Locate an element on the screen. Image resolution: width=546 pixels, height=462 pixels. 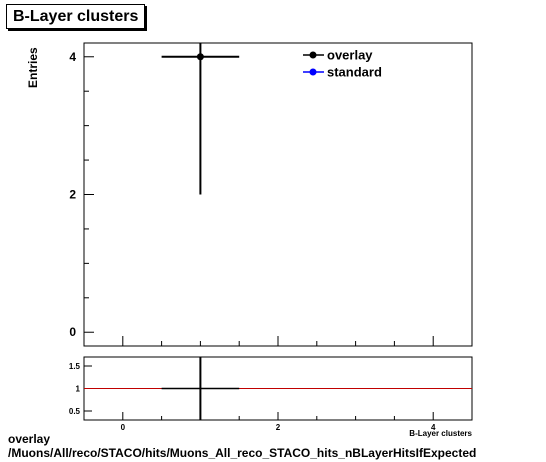
legend: overlay standard is located at coordinates (342, 64).